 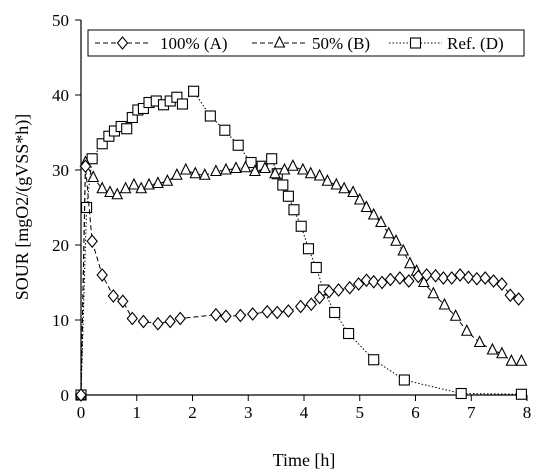 What do you see at coordinates (360, 412) in the screenshot?
I see `x-tick-label: 5` at bounding box center [360, 412].